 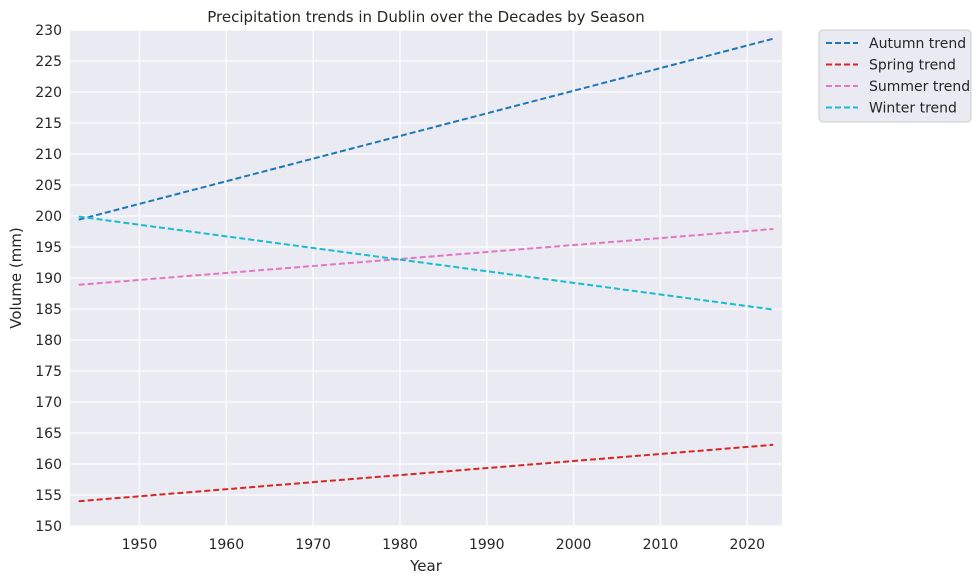 I want to click on legend-frame, so click(x=895, y=76).